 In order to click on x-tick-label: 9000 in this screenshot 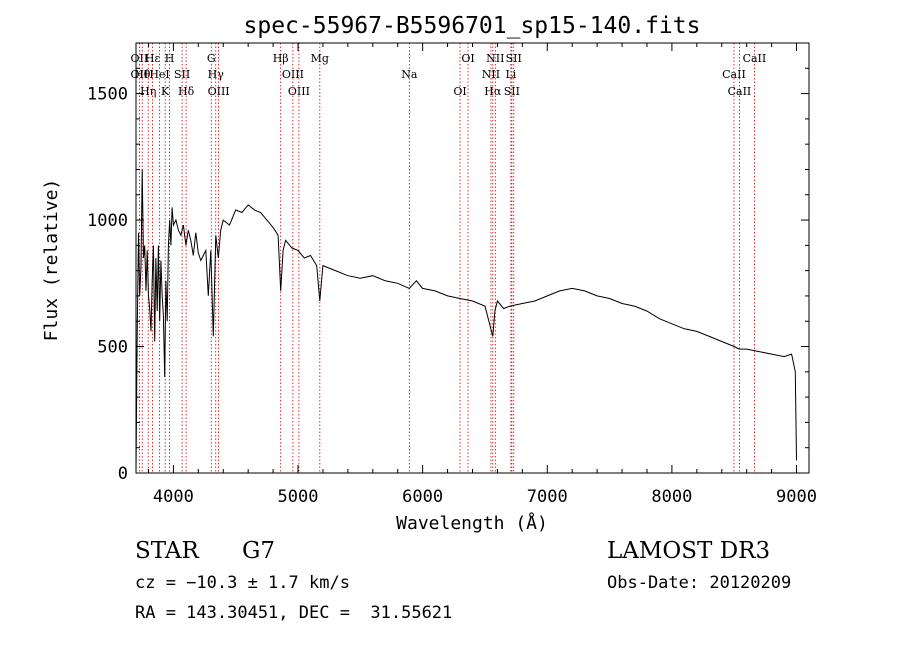, I will do `click(796, 497)`.